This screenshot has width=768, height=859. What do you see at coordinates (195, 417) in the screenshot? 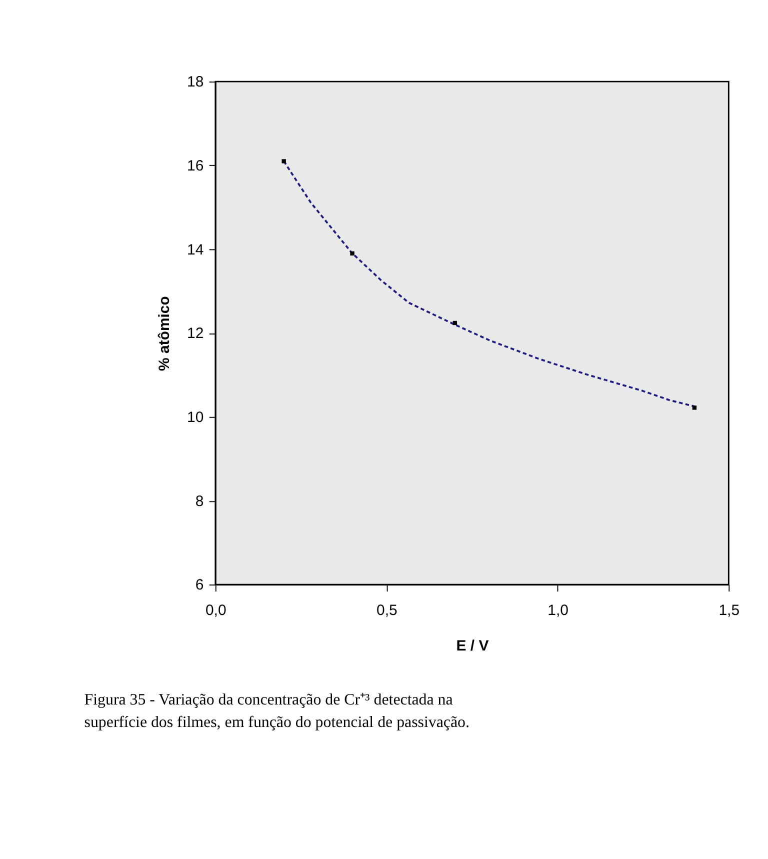
I see `y-tick-label: 10` at bounding box center [195, 417].